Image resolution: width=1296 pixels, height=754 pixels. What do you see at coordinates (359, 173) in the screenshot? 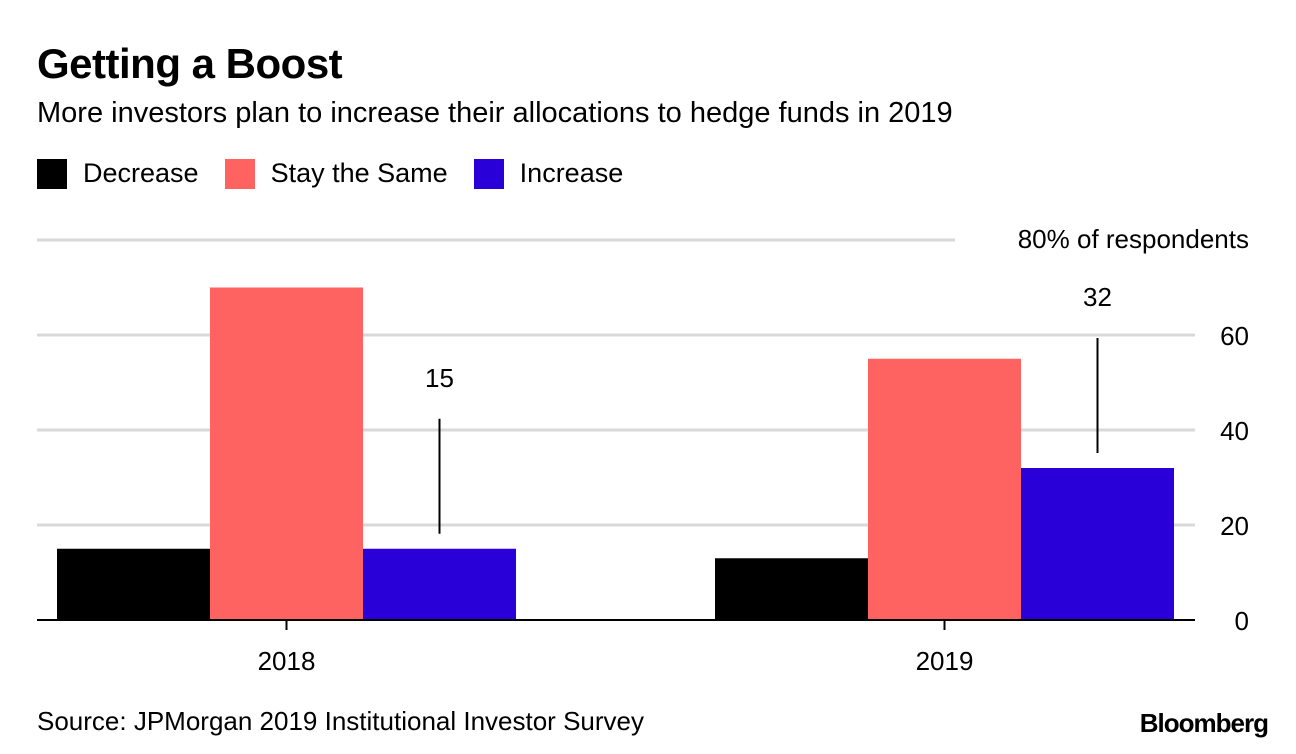
I see `legend-label: Stay the Same` at bounding box center [359, 173].